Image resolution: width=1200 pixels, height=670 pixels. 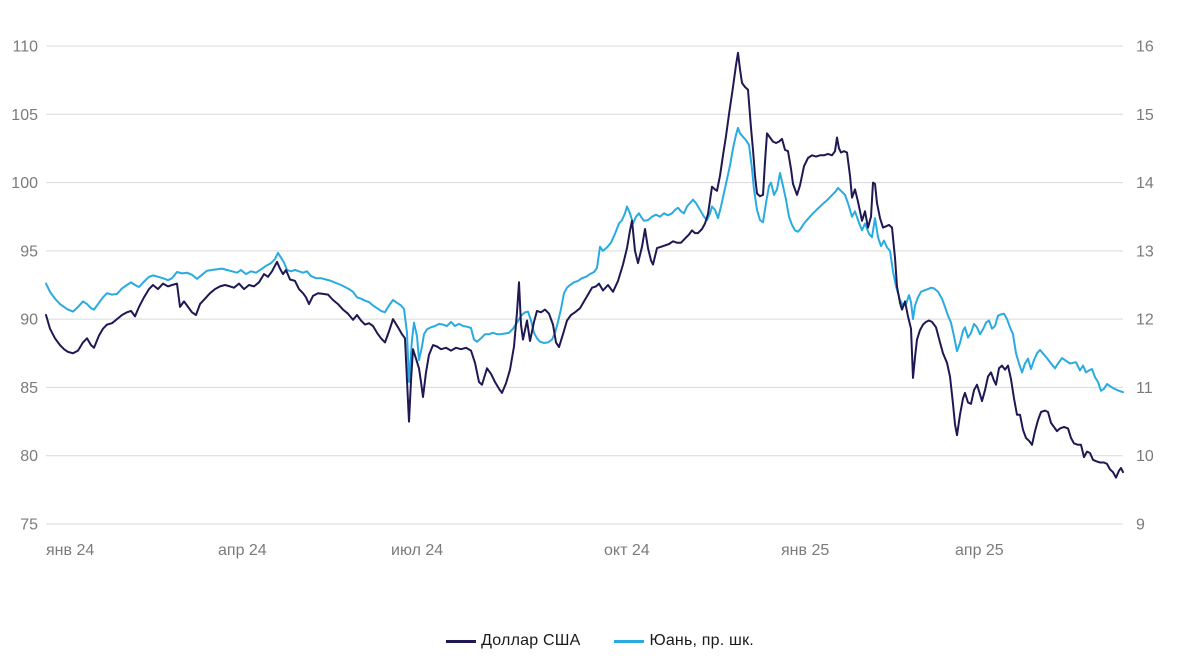 What do you see at coordinates (29, 320) in the screenshot?
I see `left-axis-tick-label: 90` at bounding box center [29, 320].